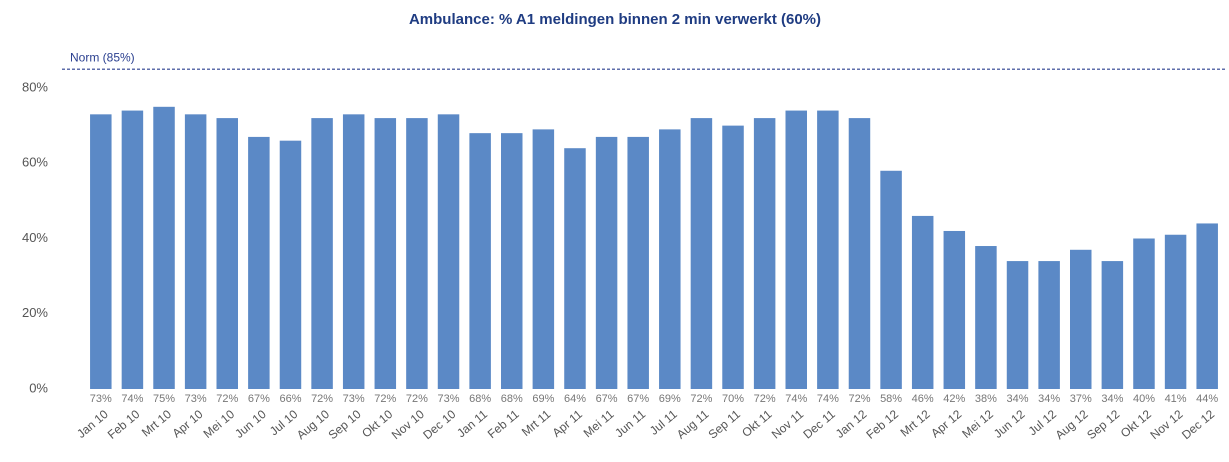 This screenshot has height=462, width=1229. I want to click on x-tick-label: Feb 12, so click(882, 424).